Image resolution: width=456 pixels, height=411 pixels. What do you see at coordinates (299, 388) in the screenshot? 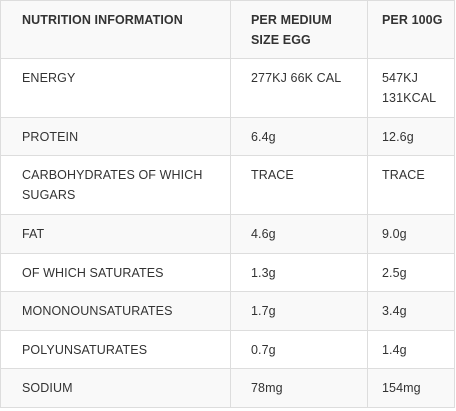
I see `per-egg-value: 78mg` at bounding box center [299, 388].